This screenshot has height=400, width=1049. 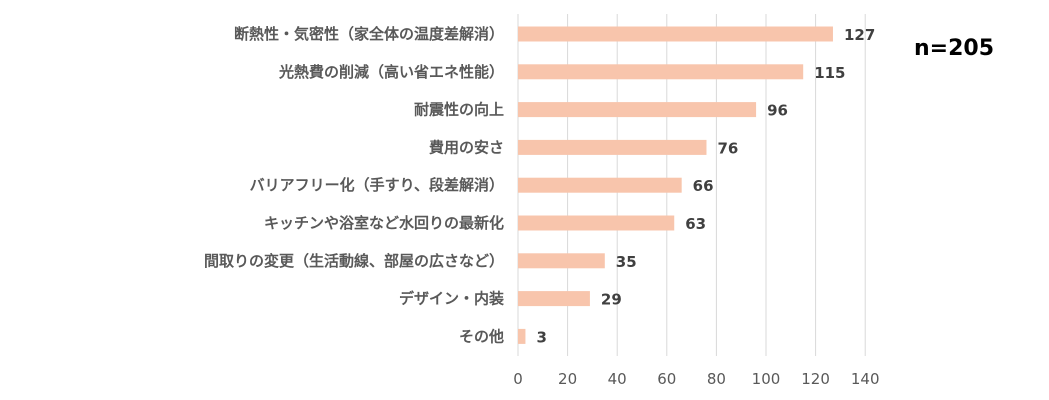 What do you see at coordinates (696, 379) in the screenshot?
I see `x-axis-tick-labels: 0 20 40 60 80 100 120 140` at bounding box center [696, 379].